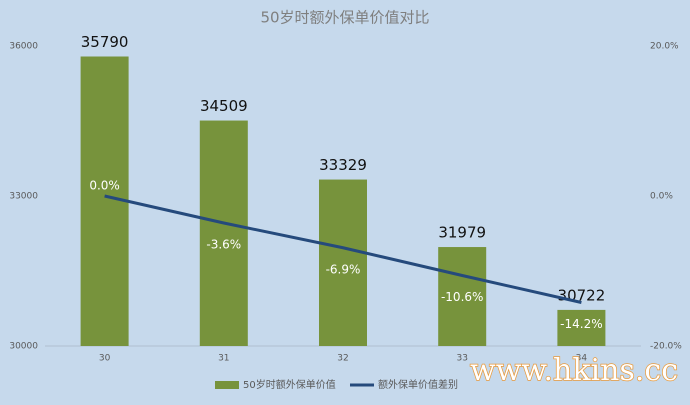 This screenshot has width=690, height=405. What do you see at coordinates (104, 186) in the screenshot?
I see `line-value-label: 0.0%` at bounding box center [104, 186].